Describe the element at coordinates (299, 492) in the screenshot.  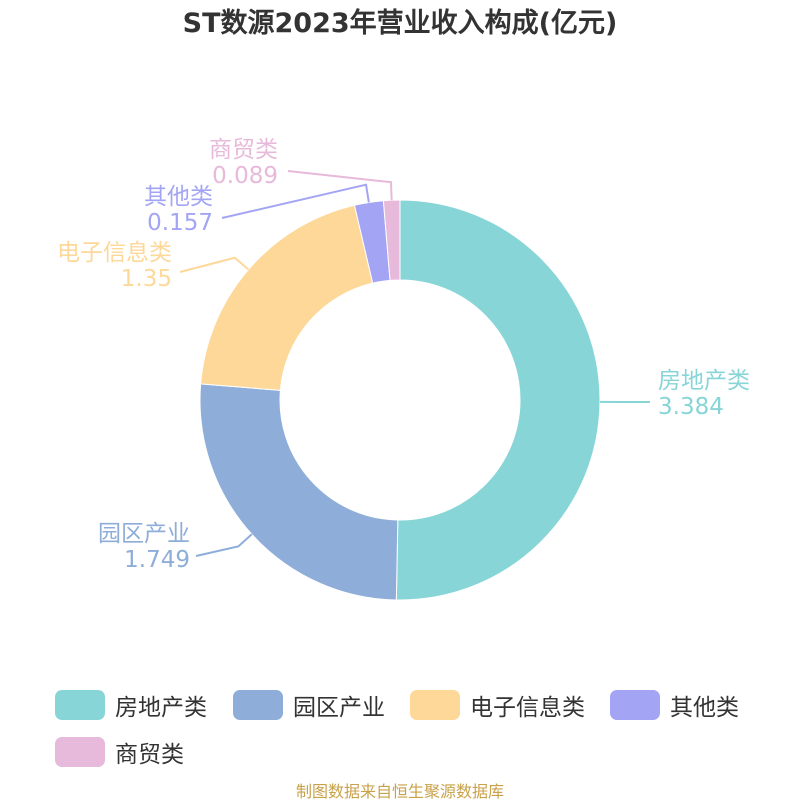
I see `donut-slice-园区产业` at that location.